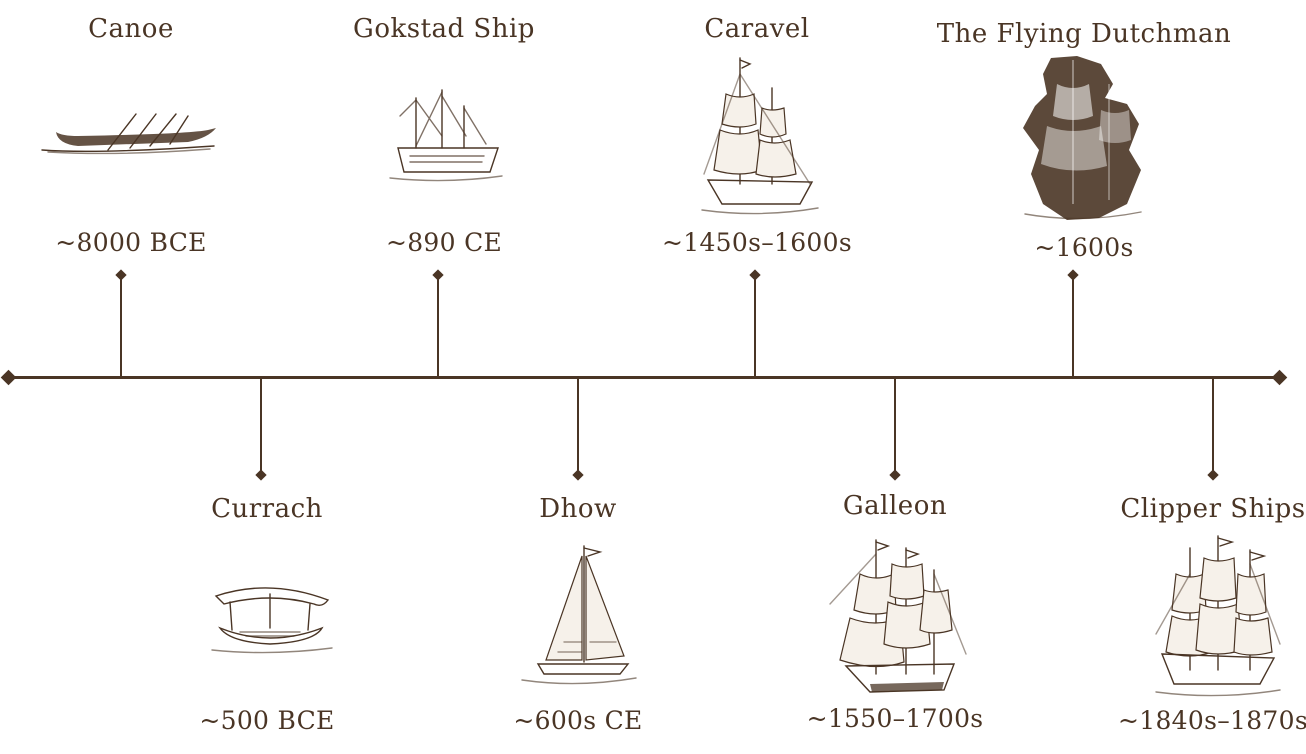 This screenshot has width=1306, height=754. I want to click on currach-title: Currach, so click(267, 509).